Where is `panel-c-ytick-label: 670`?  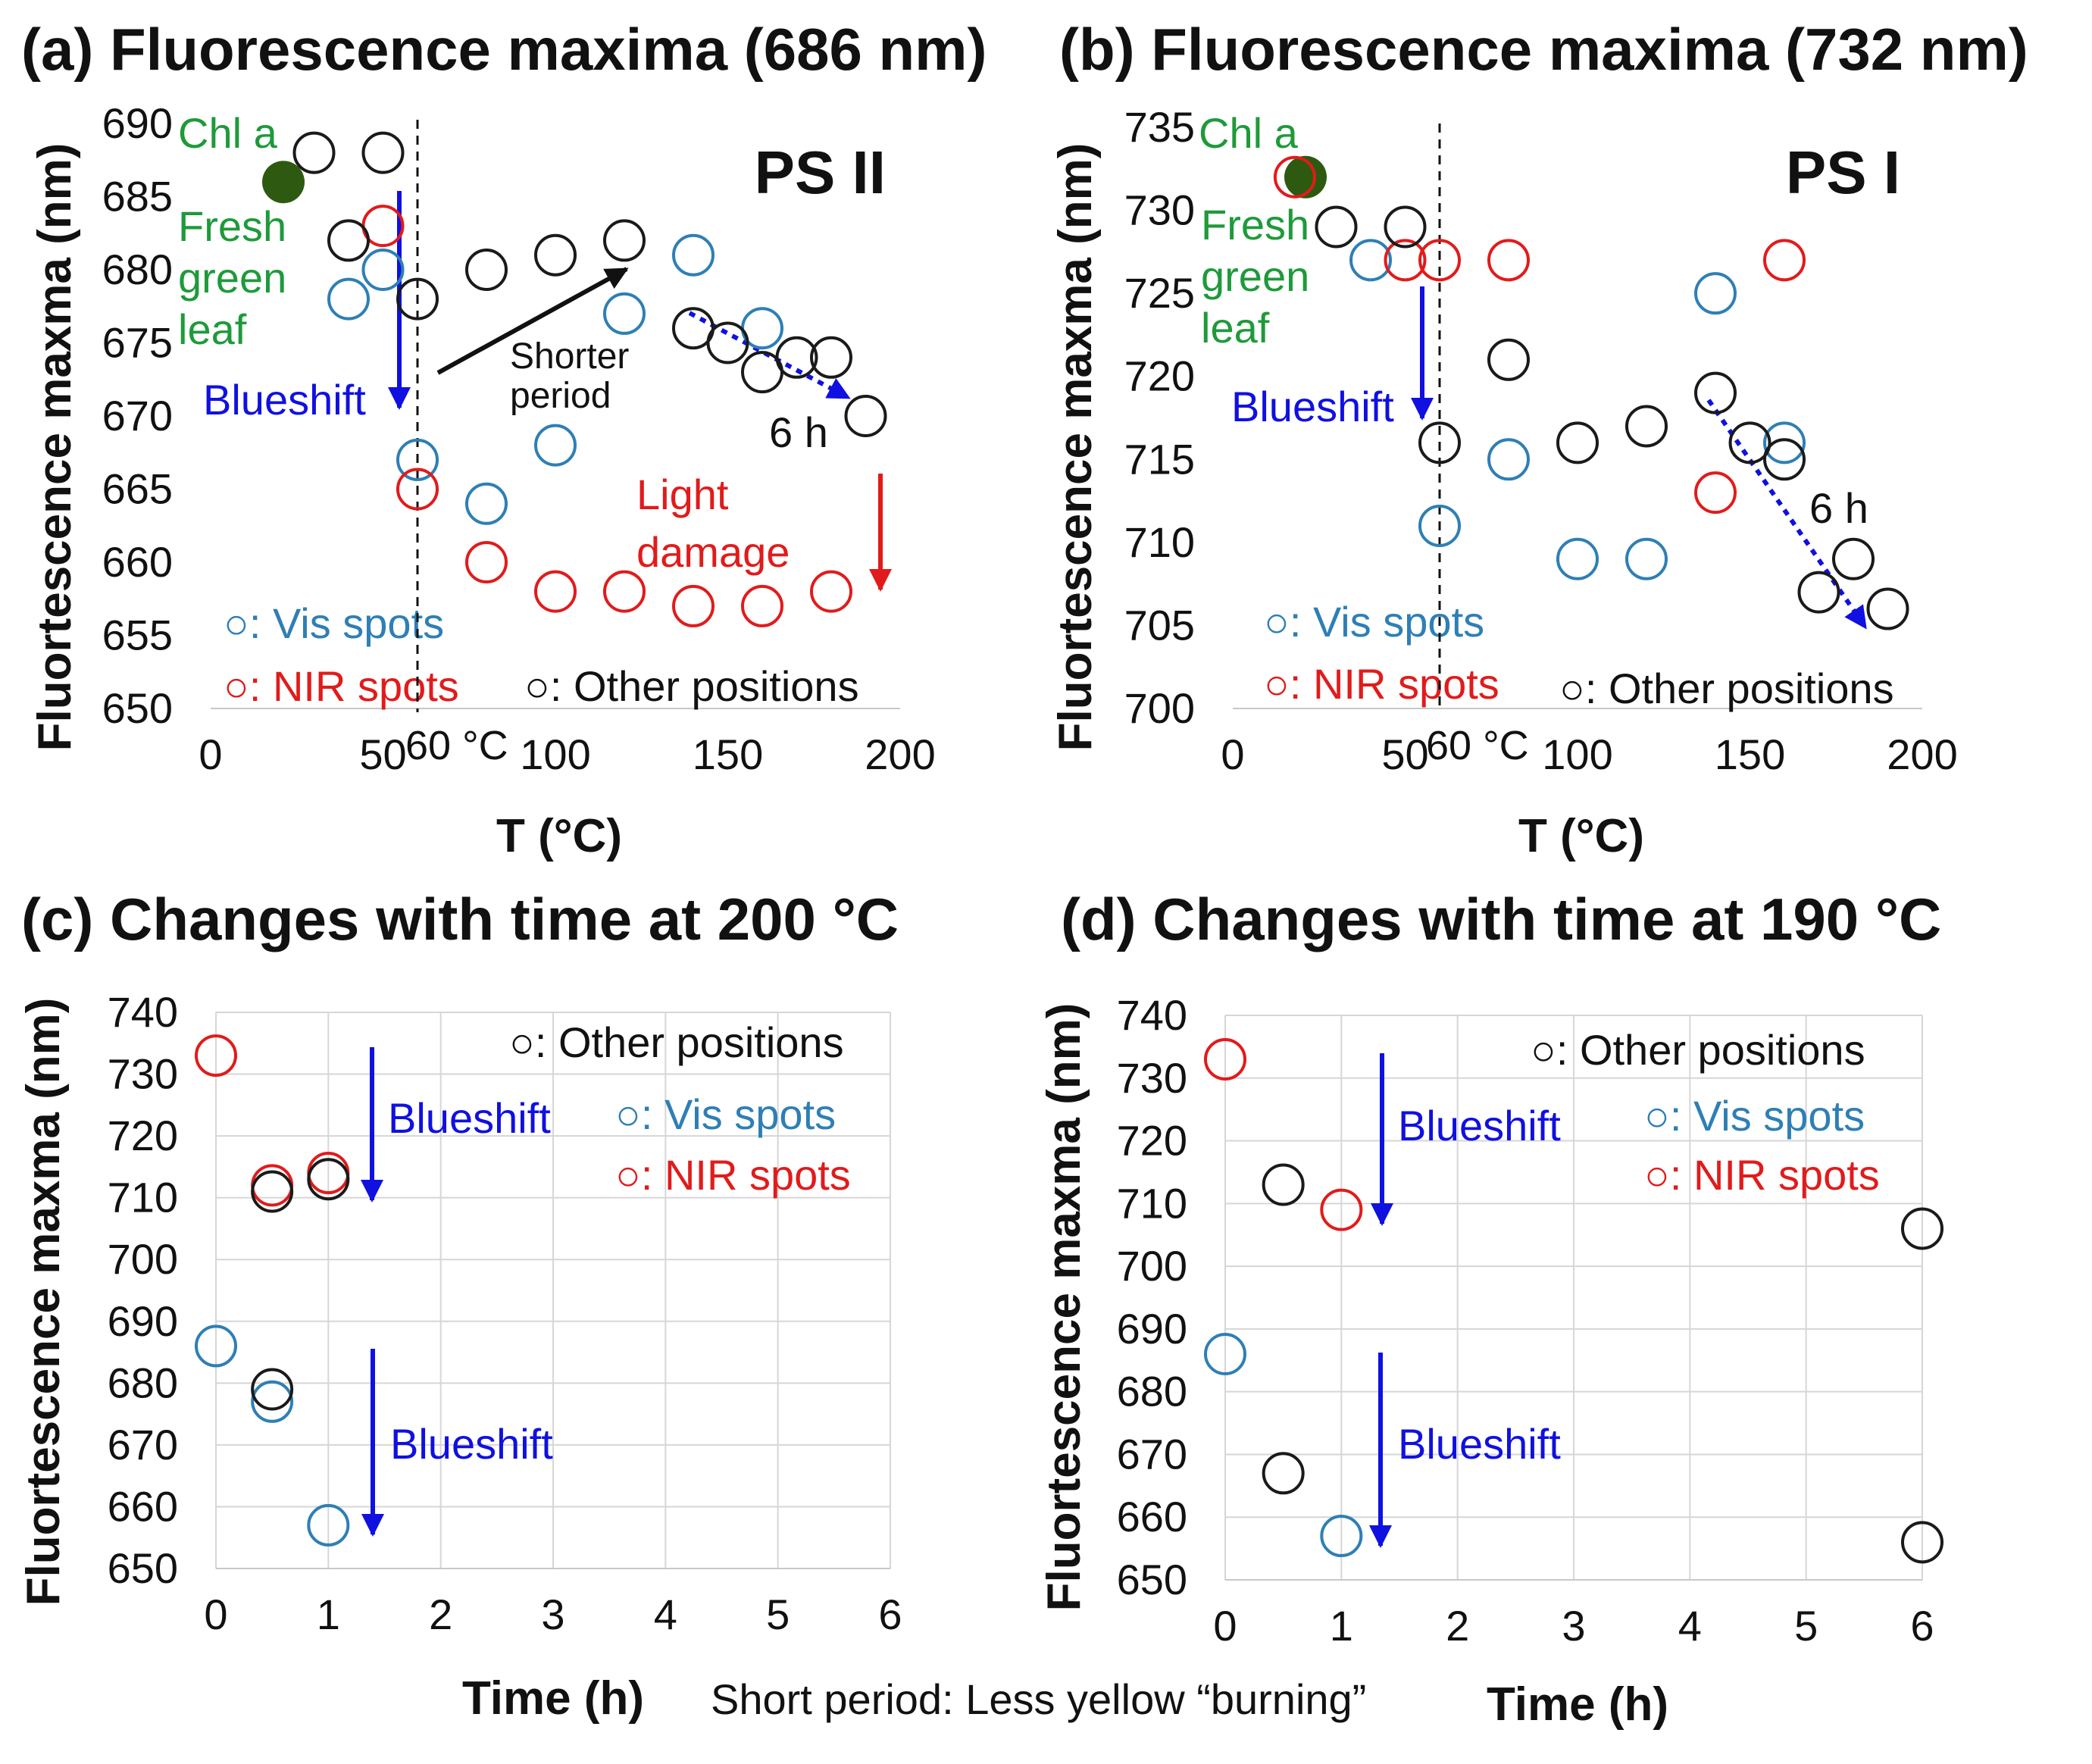
panel-c-ytick-label: 670 is located at coordinates (143, 1444).